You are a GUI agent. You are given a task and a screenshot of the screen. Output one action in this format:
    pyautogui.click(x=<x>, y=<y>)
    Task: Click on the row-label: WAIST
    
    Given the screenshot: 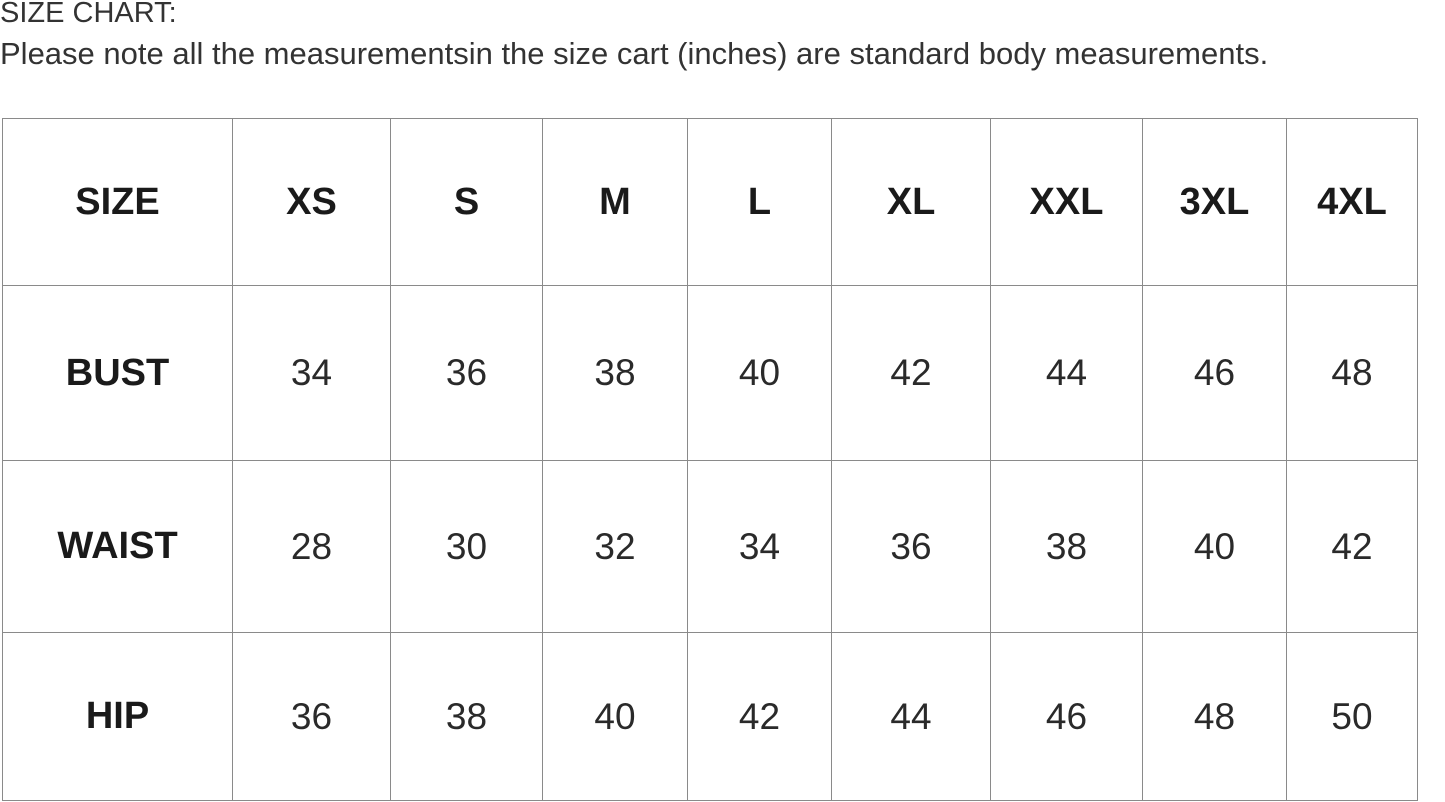 What is the action you would take?
    pyautogui.click(x=117, y=546)
    